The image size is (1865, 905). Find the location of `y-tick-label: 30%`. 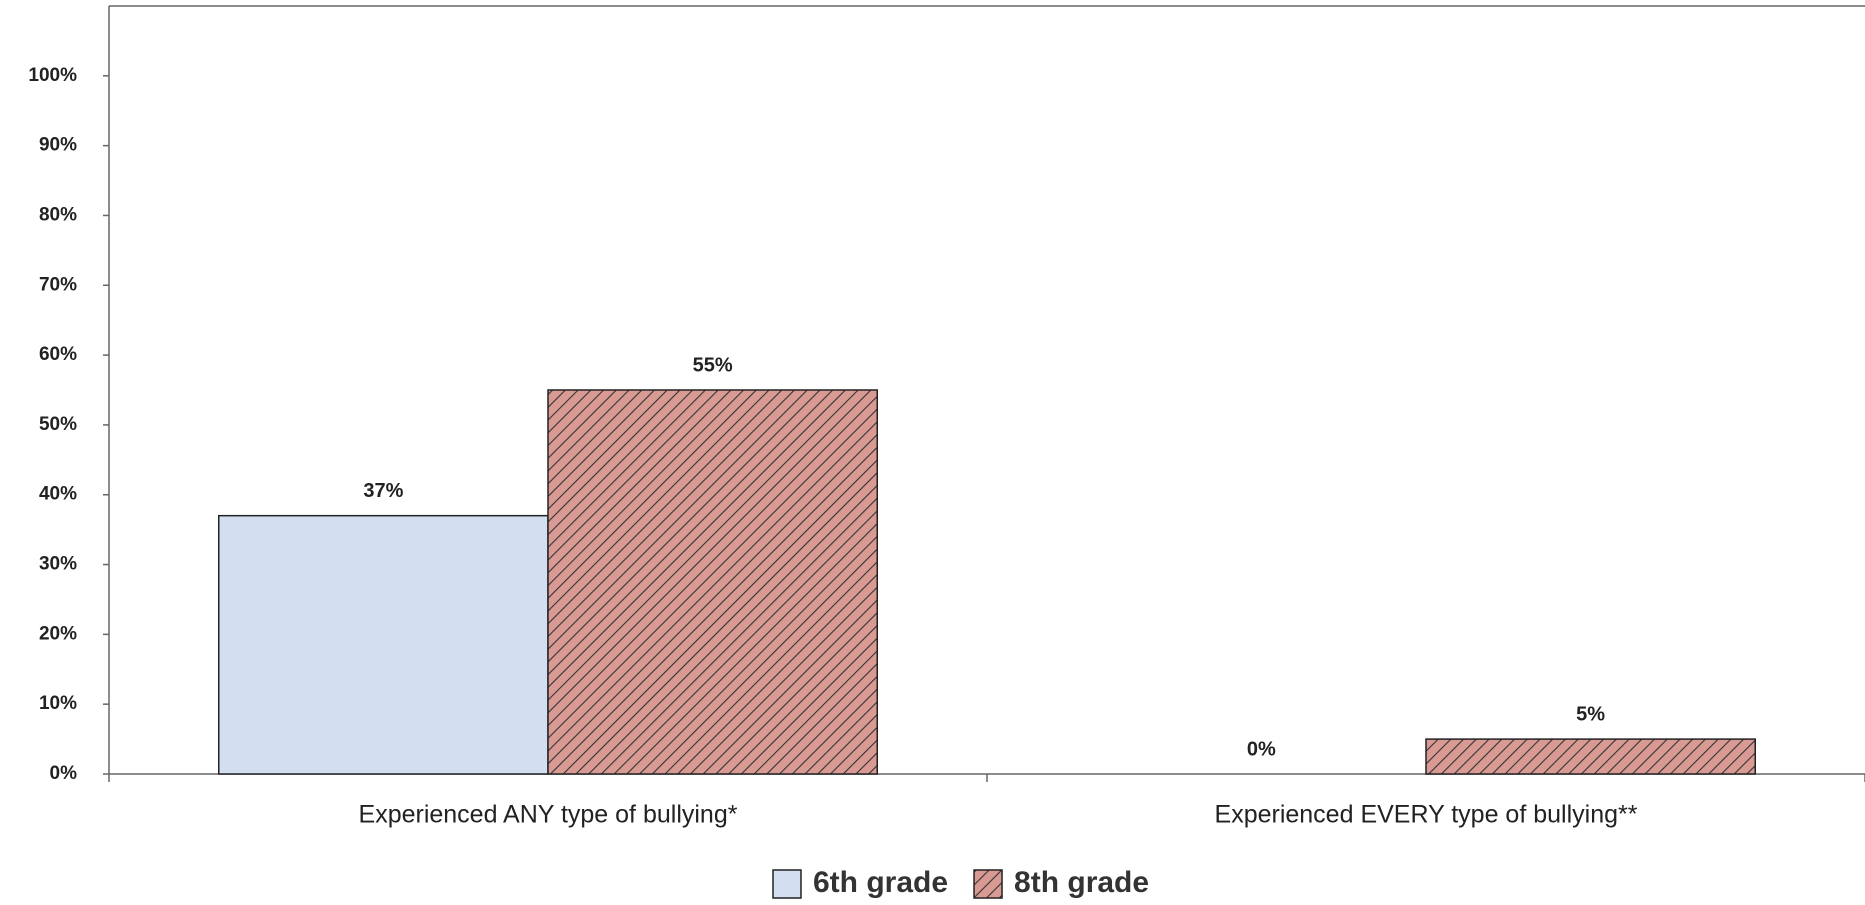

y-tick-label: 30% is located at coordinates (58, 564).